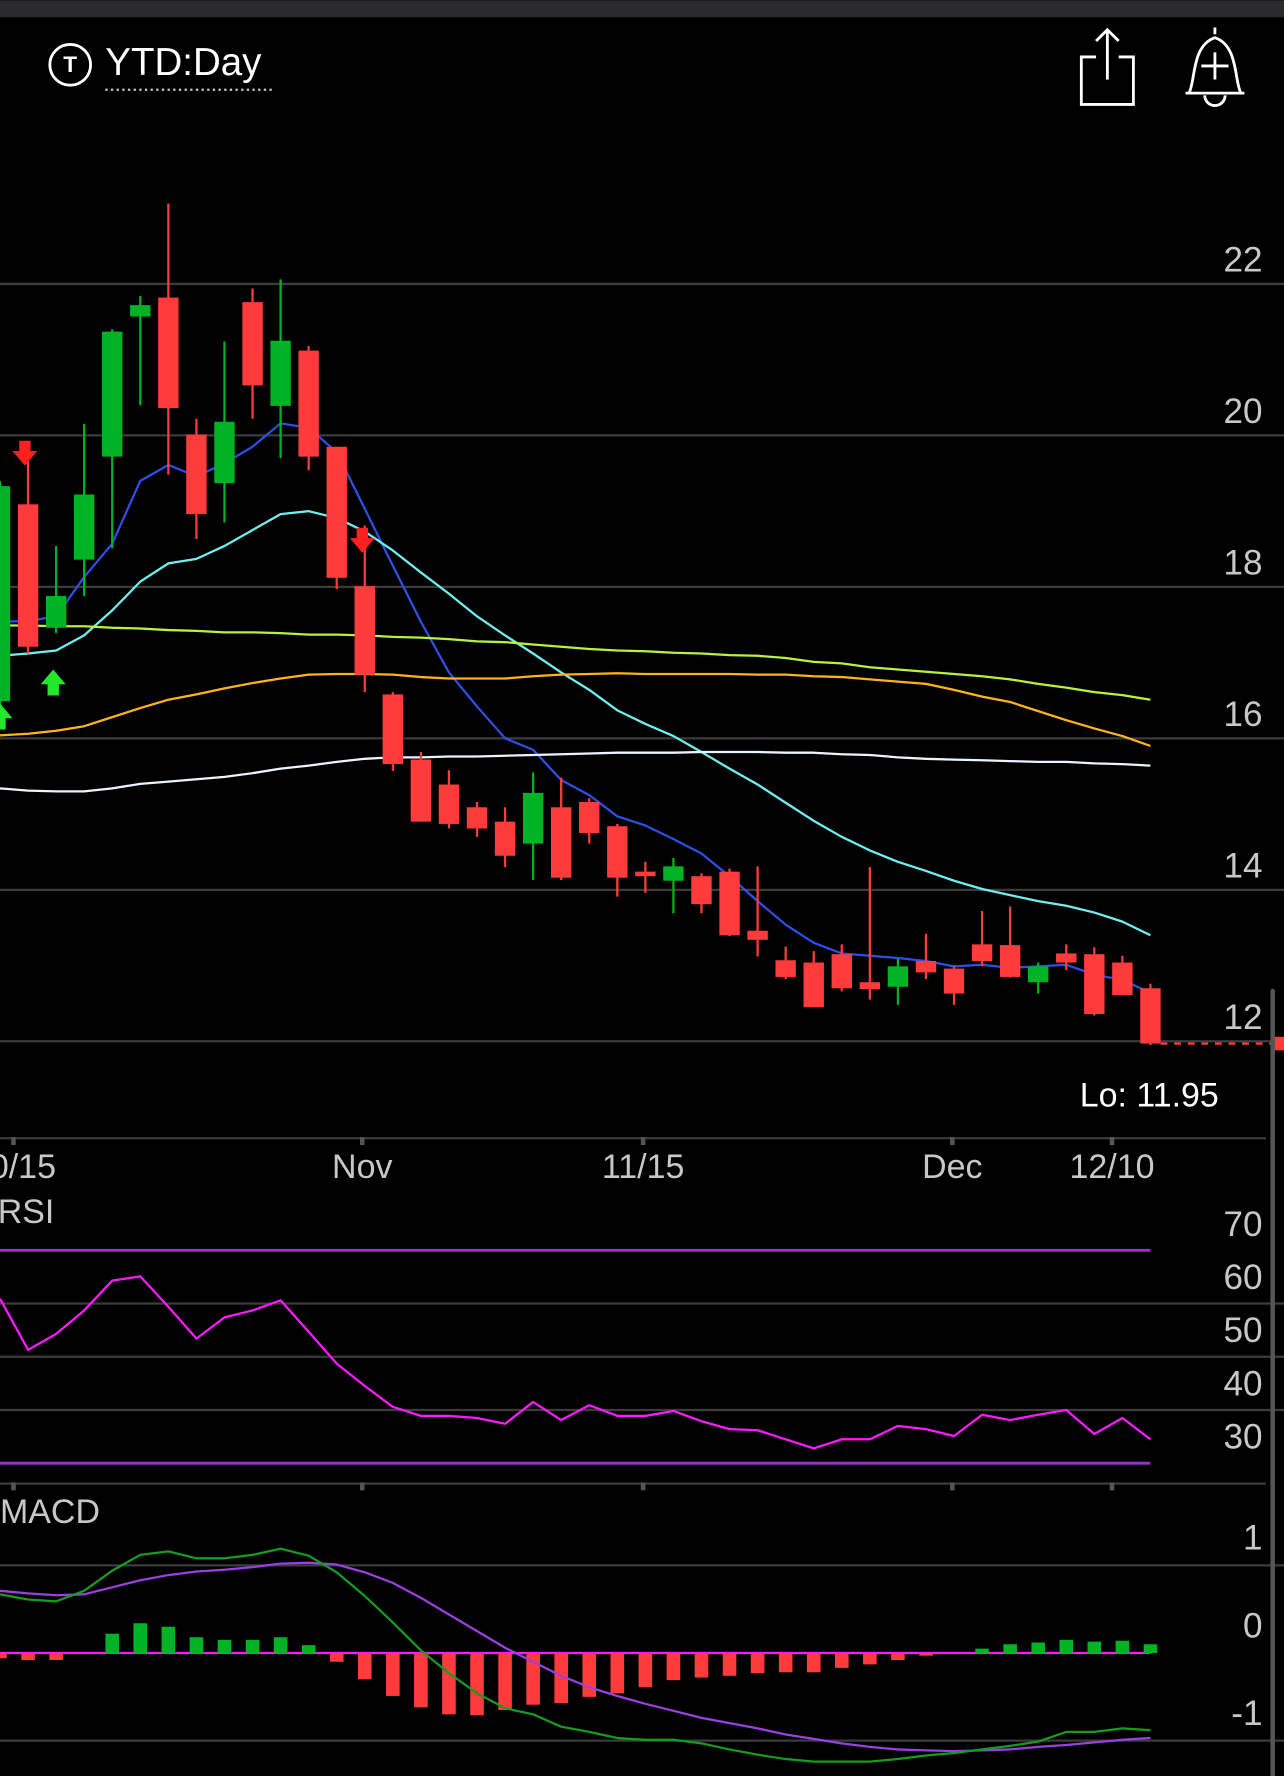  I want to click on bell-plus, so click(1215, 66).